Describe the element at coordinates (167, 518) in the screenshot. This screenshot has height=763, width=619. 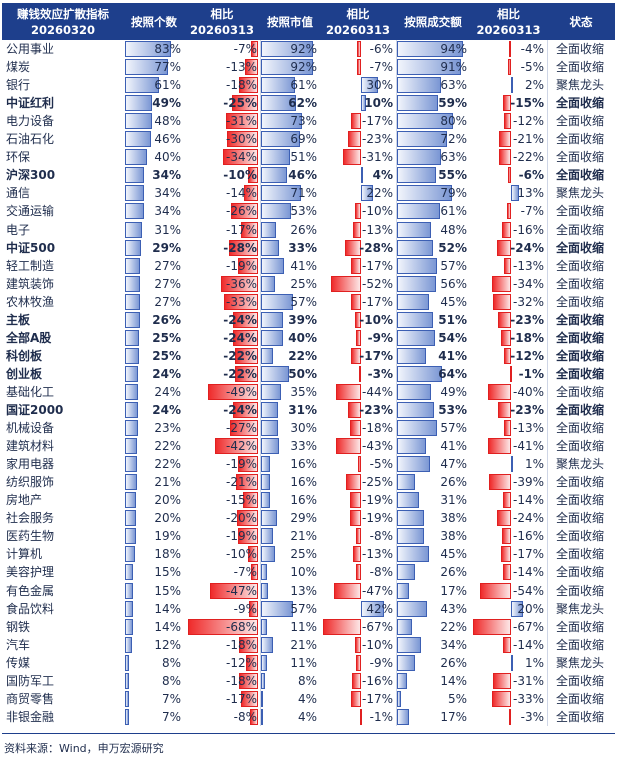
I see `cnt-value: 20%` at that location.